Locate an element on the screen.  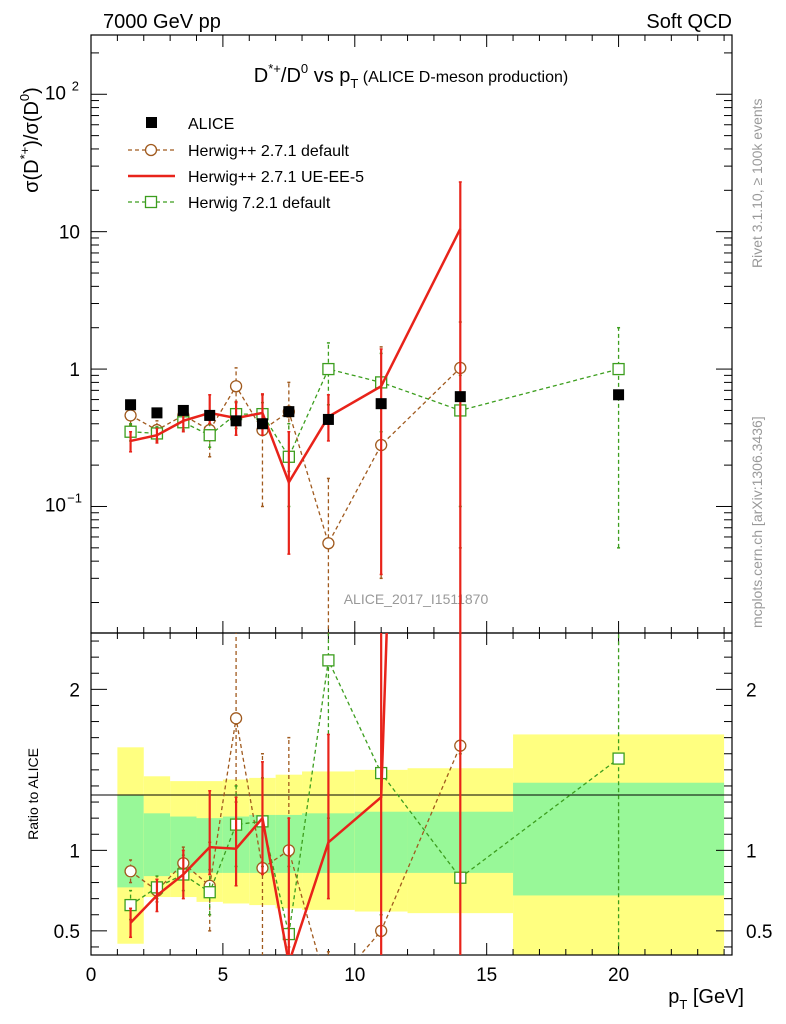
main-y-tick-label-exp-3: 2 is located at coordinates (75, 85).